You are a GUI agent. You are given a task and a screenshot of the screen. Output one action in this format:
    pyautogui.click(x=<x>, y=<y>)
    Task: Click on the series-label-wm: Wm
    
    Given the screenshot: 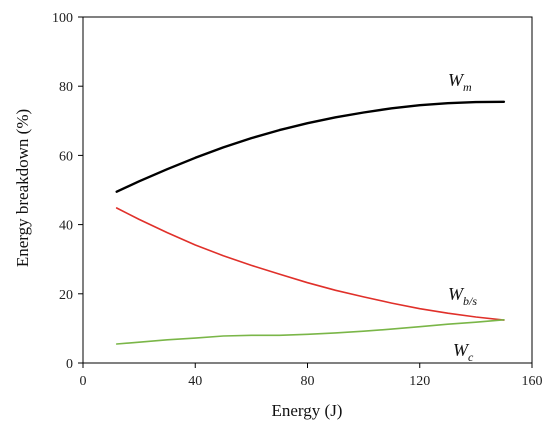 What is the action you would take?
    pyautogui.click(x=460, y=82)
    